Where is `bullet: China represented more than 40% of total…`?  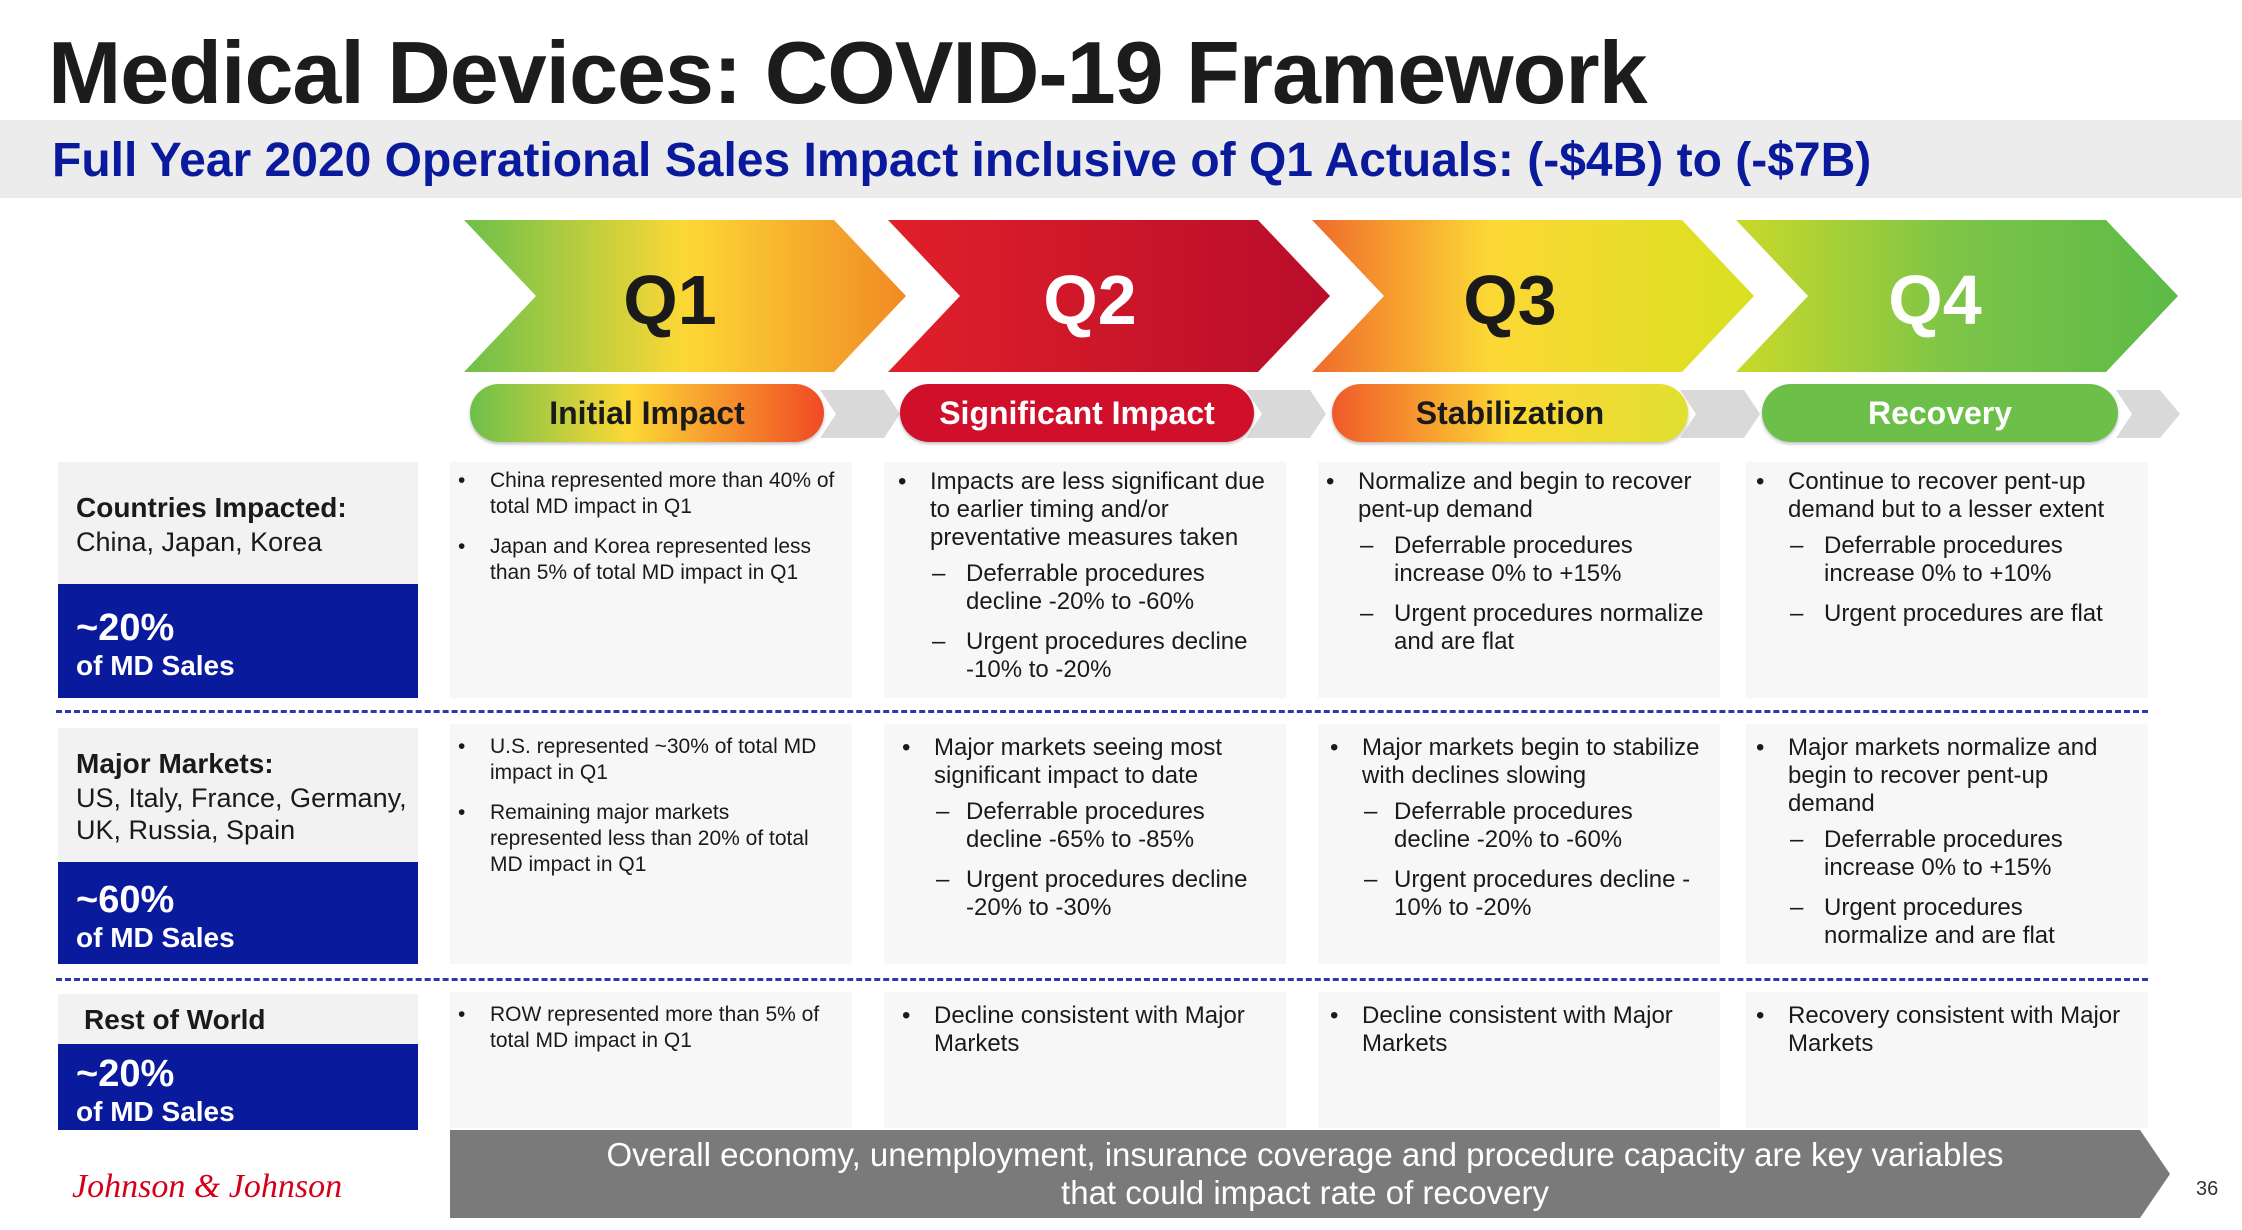 bullet: China represented more than 40% of total… is located at coordinates (647, 494).